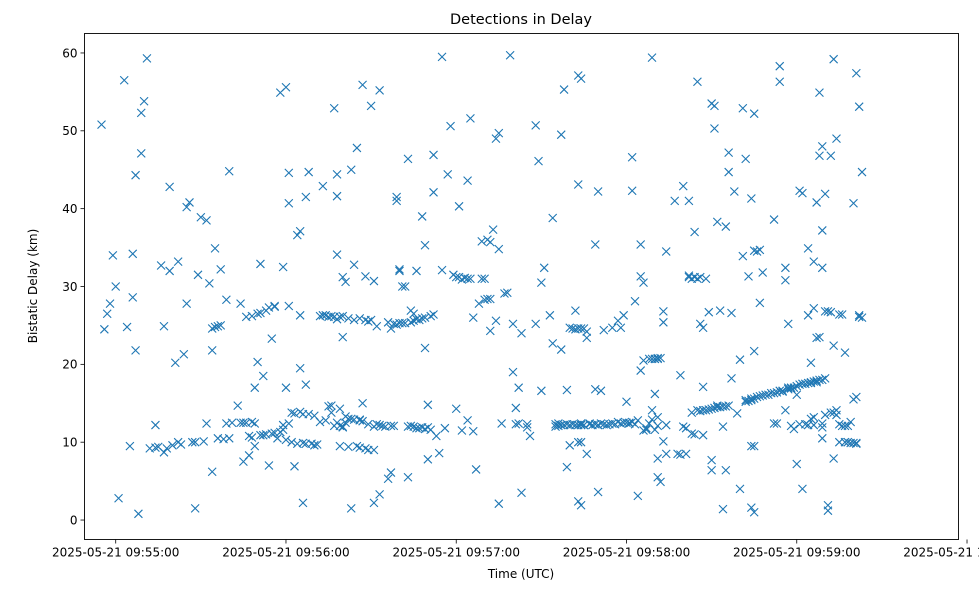  I want to click on x-axis-label: Time (UTC), so click(520, 574).